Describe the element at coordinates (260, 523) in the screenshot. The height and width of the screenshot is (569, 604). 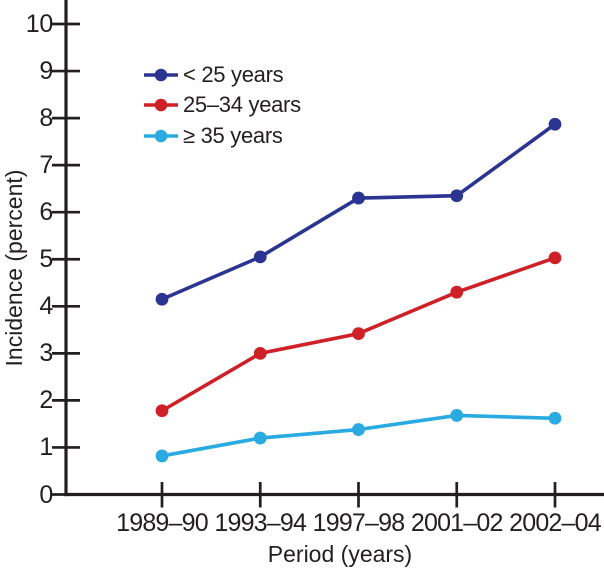
I see `x-tick-label: 1993–94` at that location.